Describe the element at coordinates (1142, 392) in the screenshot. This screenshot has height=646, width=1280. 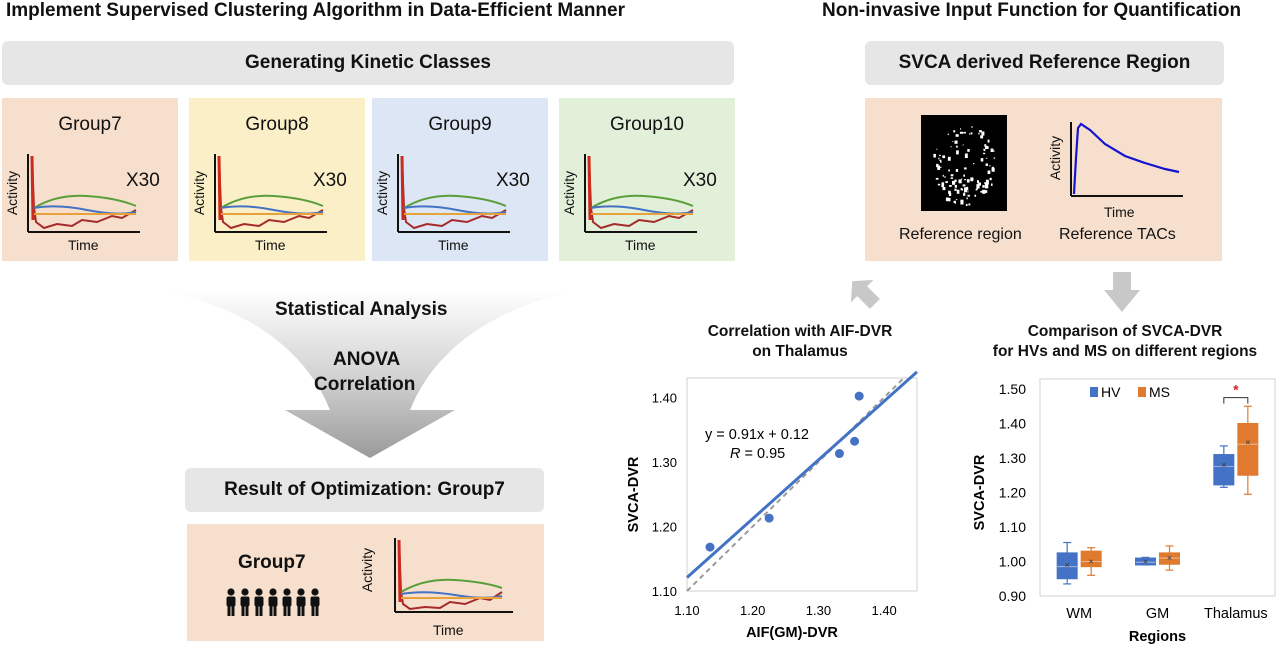
I see `legend-swatch-ms` at that location.